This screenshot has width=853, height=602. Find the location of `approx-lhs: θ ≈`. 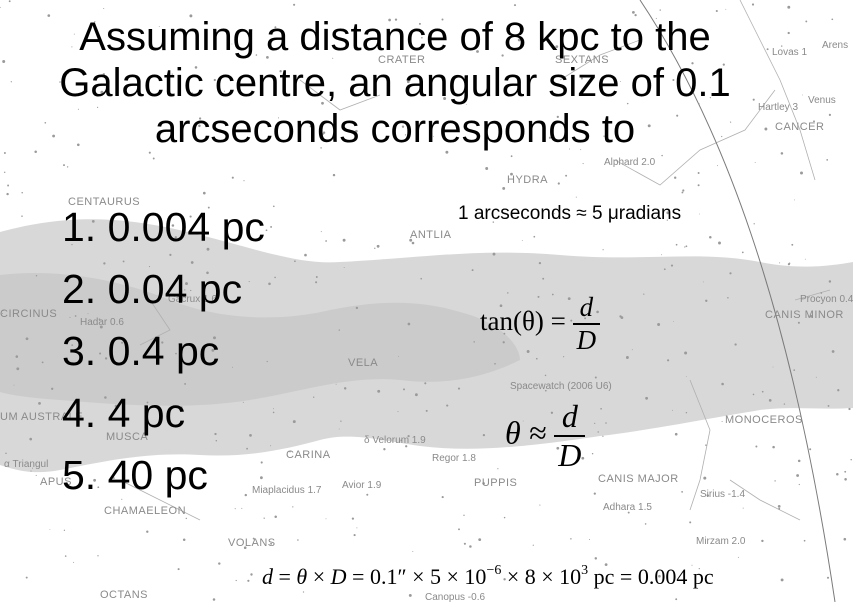

approx-lhs: θ ≈ is located at coordinates (526, 432).